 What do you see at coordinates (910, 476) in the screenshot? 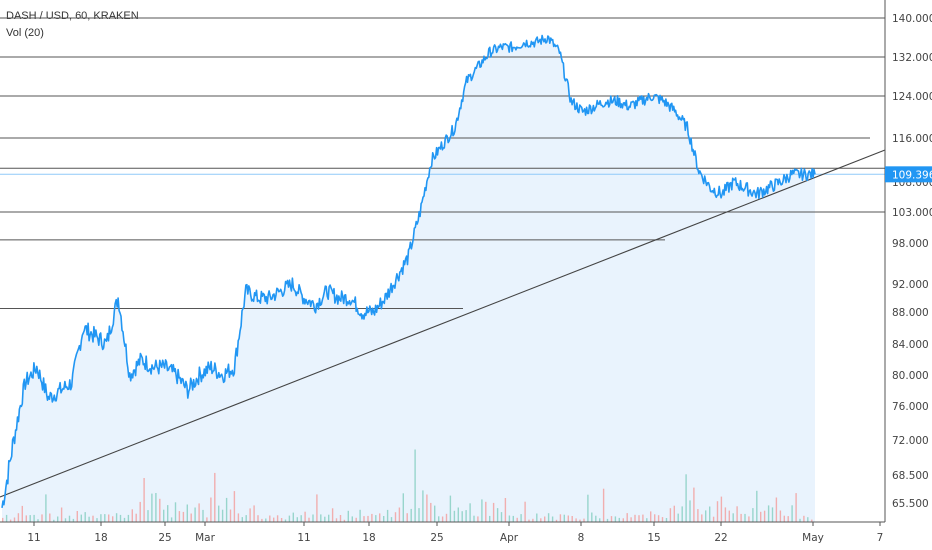
I see `y-tick-label: 68.500` at bounding box center [910, 476].